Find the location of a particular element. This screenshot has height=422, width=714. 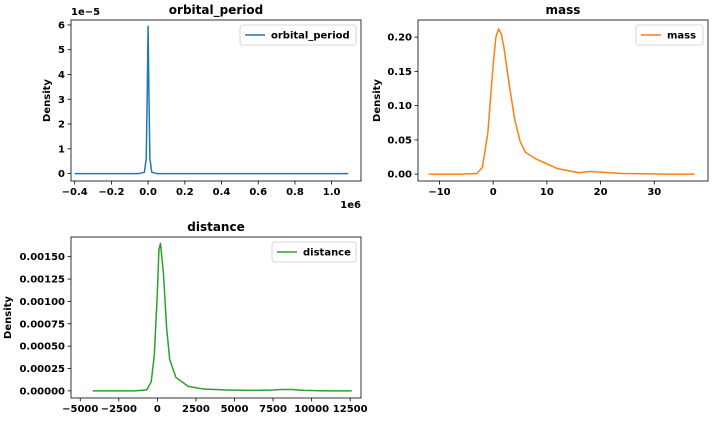

chart-title: orbital_period is located at coordinates (216, 10).